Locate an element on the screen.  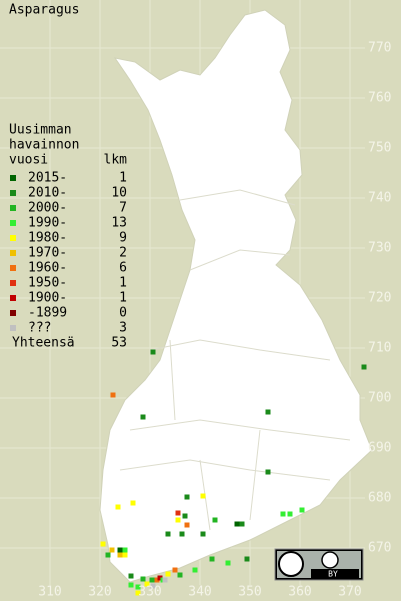
license-text: BY is located at coordinates (333, 574).